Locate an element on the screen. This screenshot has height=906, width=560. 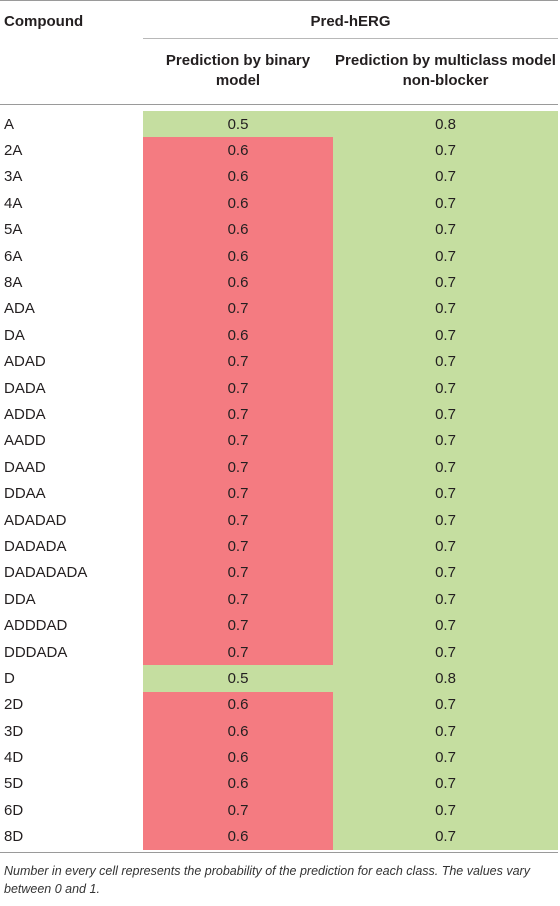
table-row: DADADADA 0.7 0.7 is located at coordinates (279, 573).